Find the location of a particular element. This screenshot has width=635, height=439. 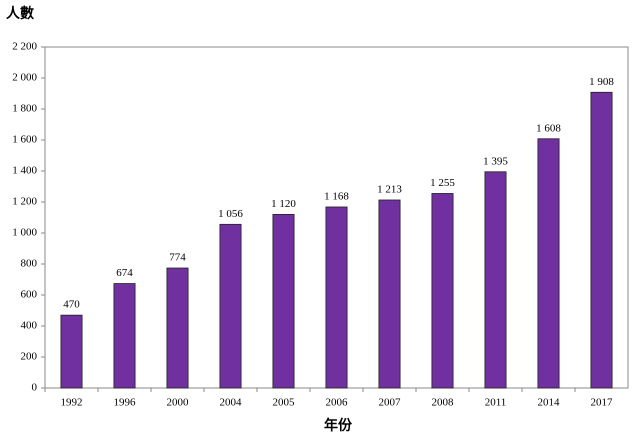

x-axis-title: 年份 is located at coordinates (338, 425).